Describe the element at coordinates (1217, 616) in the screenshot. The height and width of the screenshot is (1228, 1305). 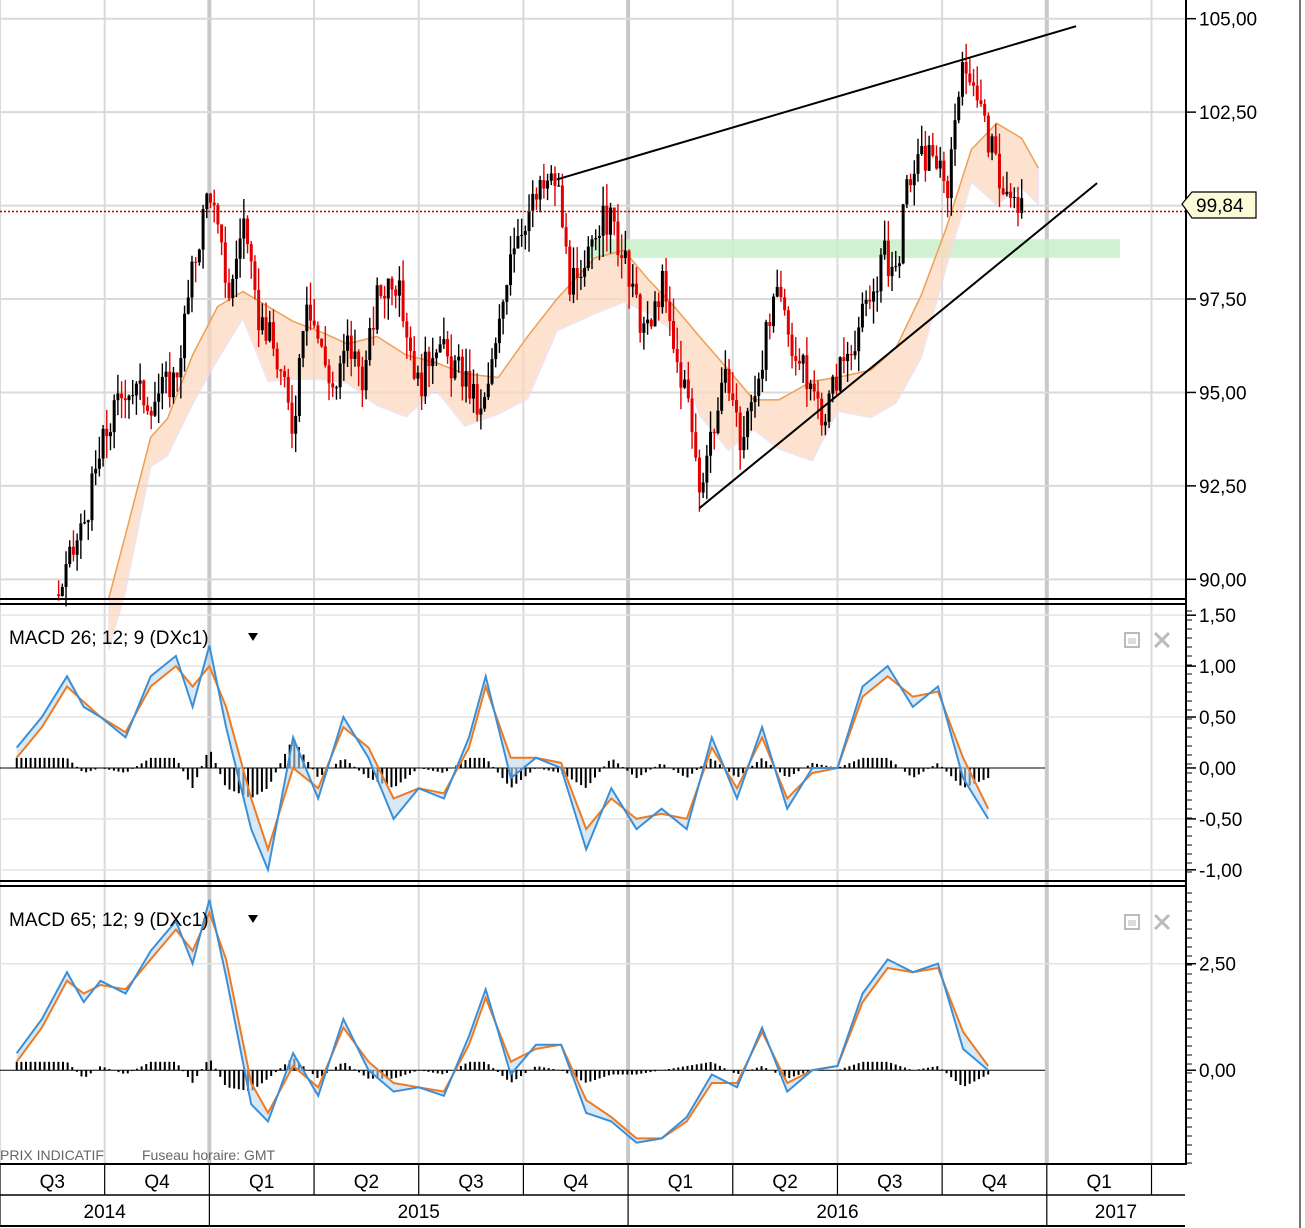
I see `y-tick-label: 1,50` at that location.